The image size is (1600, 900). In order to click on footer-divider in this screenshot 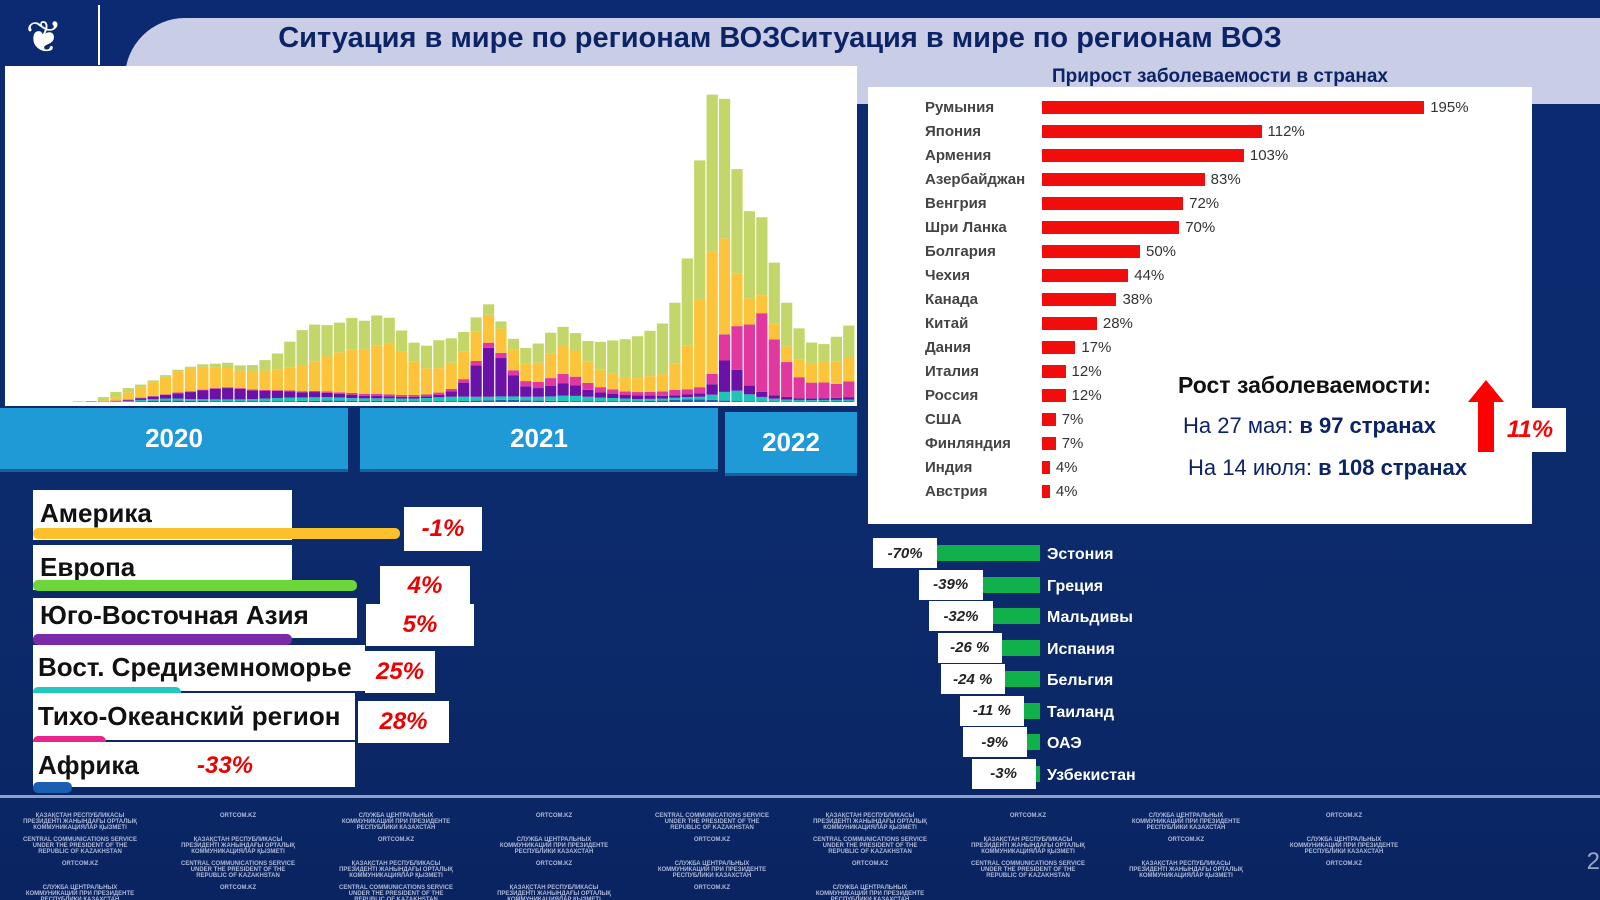, I will do `click(800, 796)`.